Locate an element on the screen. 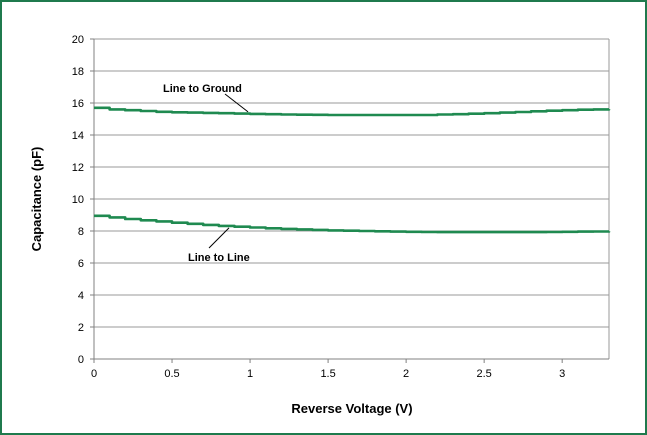 This screenshot has height=435, width=647. annotation-line-to-line: Line to Line is located at coordinates (219, 258).